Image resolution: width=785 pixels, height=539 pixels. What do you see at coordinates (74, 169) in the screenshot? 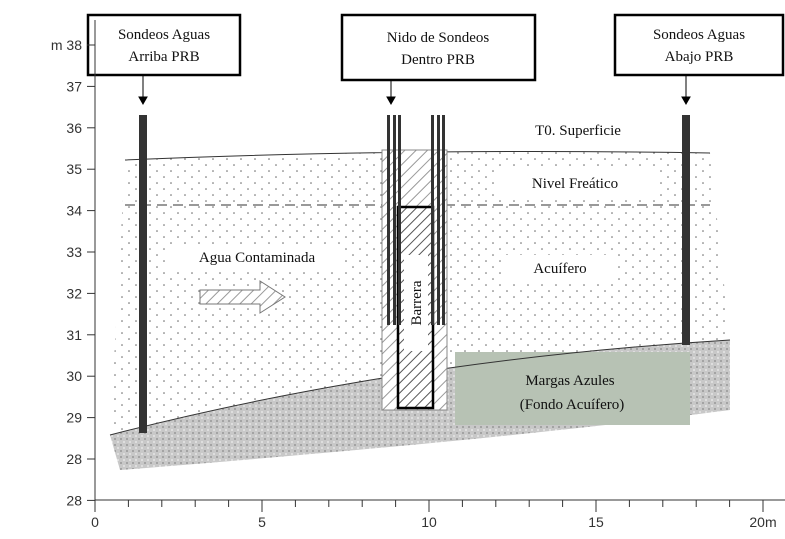
I see `y-tick-label: 35` at bounding box center [74, 169].